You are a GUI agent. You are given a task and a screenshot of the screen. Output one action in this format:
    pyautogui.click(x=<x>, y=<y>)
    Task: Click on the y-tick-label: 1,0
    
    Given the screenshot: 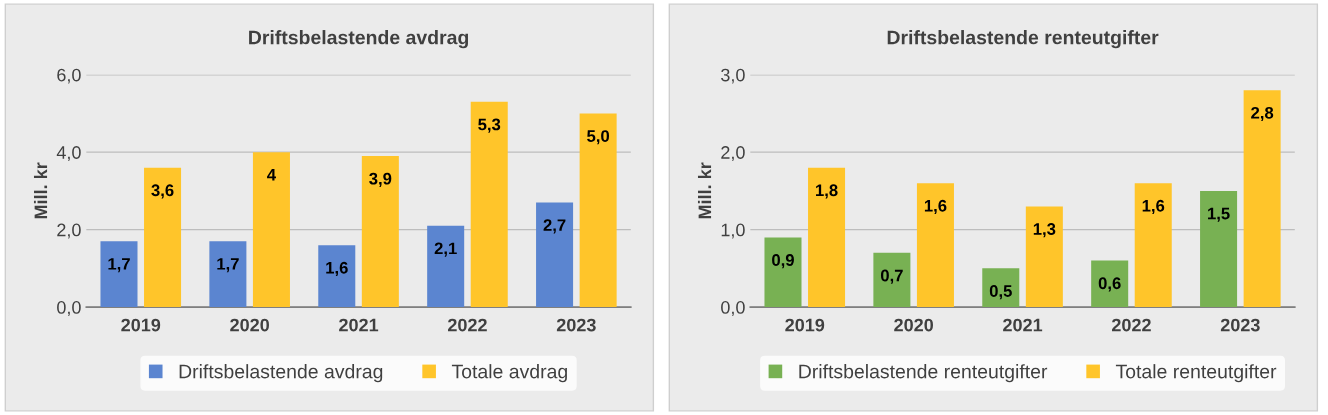 What is the action you would take?
    pyautogui.click(x=733, y=231)
    